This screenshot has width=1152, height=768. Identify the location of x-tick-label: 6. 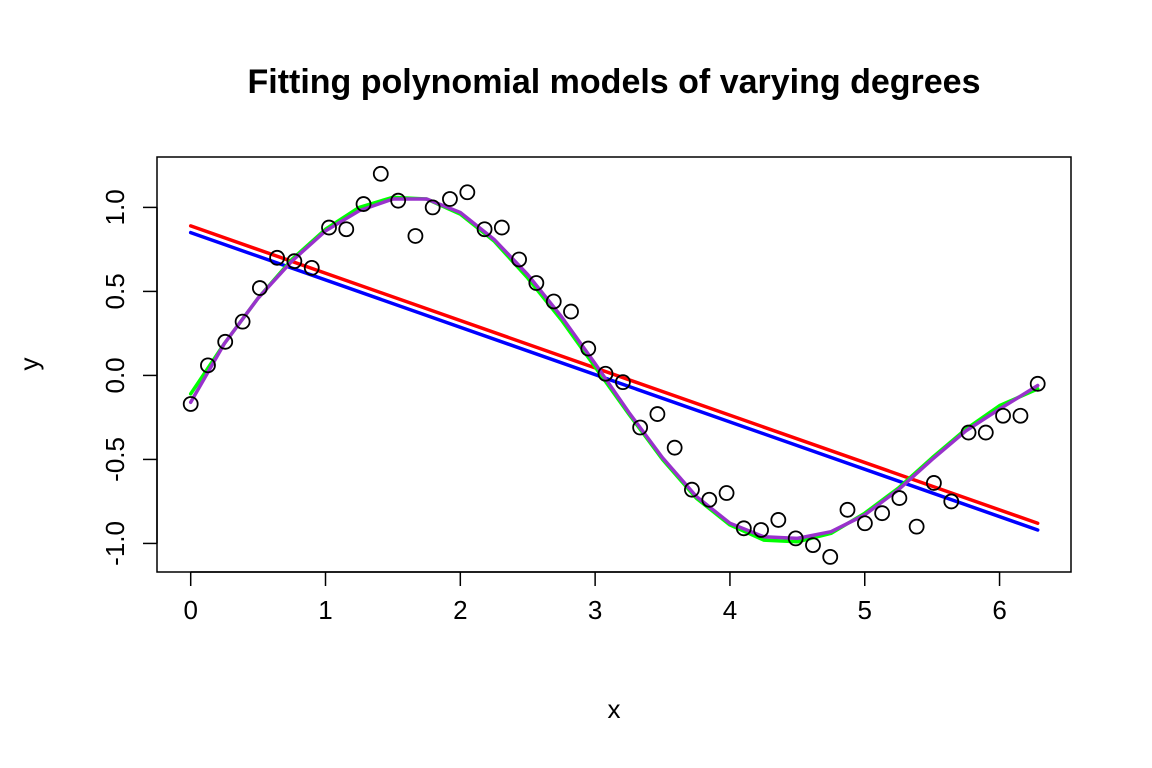
(999, 610).